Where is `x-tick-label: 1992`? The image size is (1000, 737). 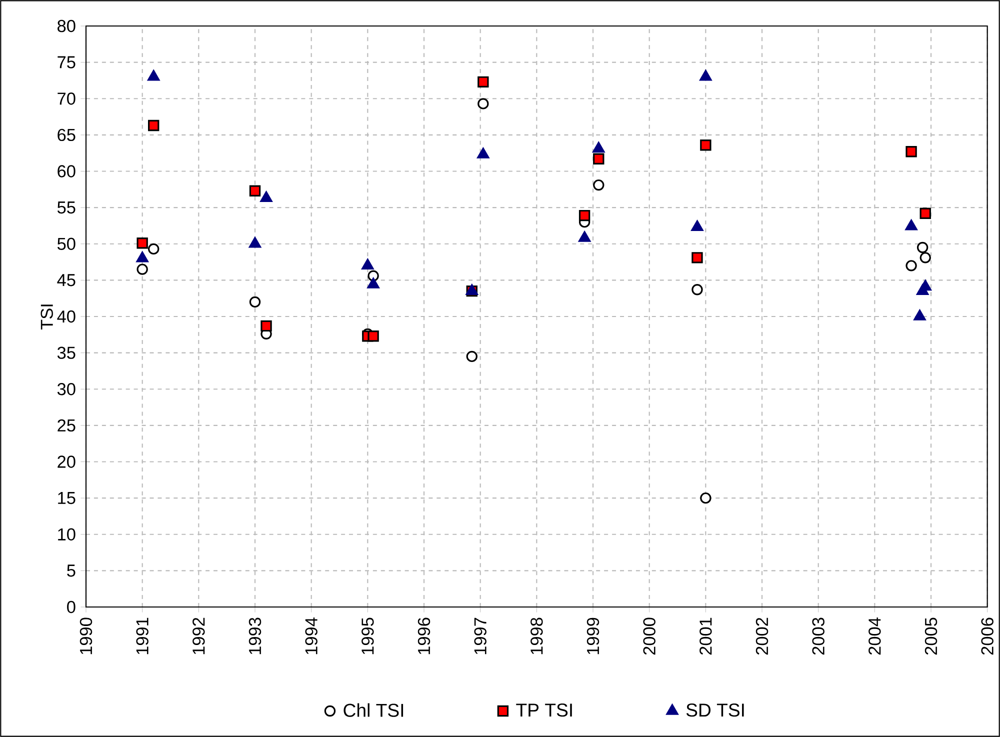
x-tick-label: 1992 is located at coordinates (198, 636).